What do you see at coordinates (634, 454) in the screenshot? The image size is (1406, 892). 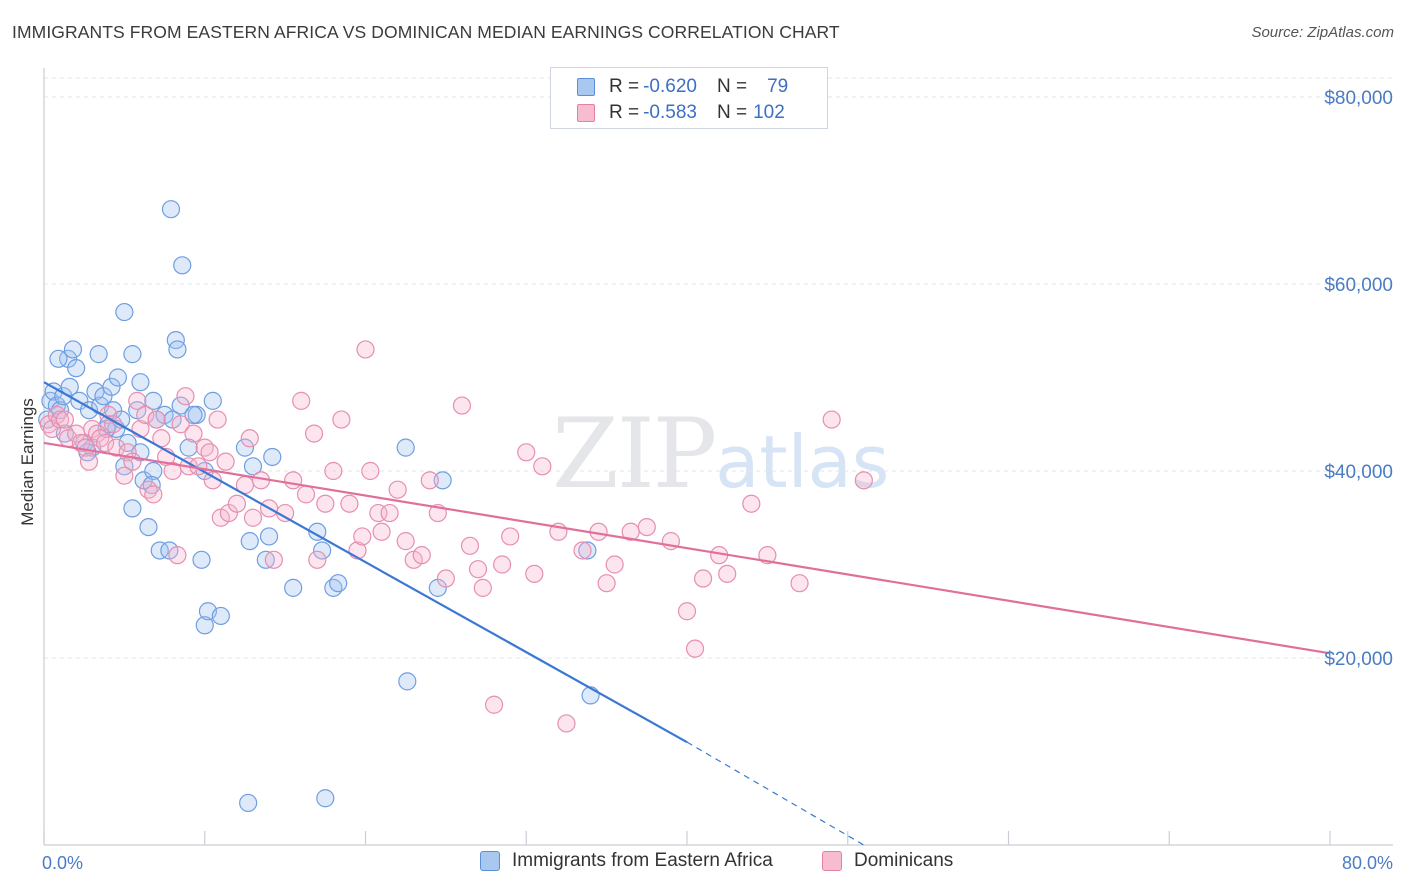 I see `watermark-zip: ZIP` at bounding box center [634, 454].